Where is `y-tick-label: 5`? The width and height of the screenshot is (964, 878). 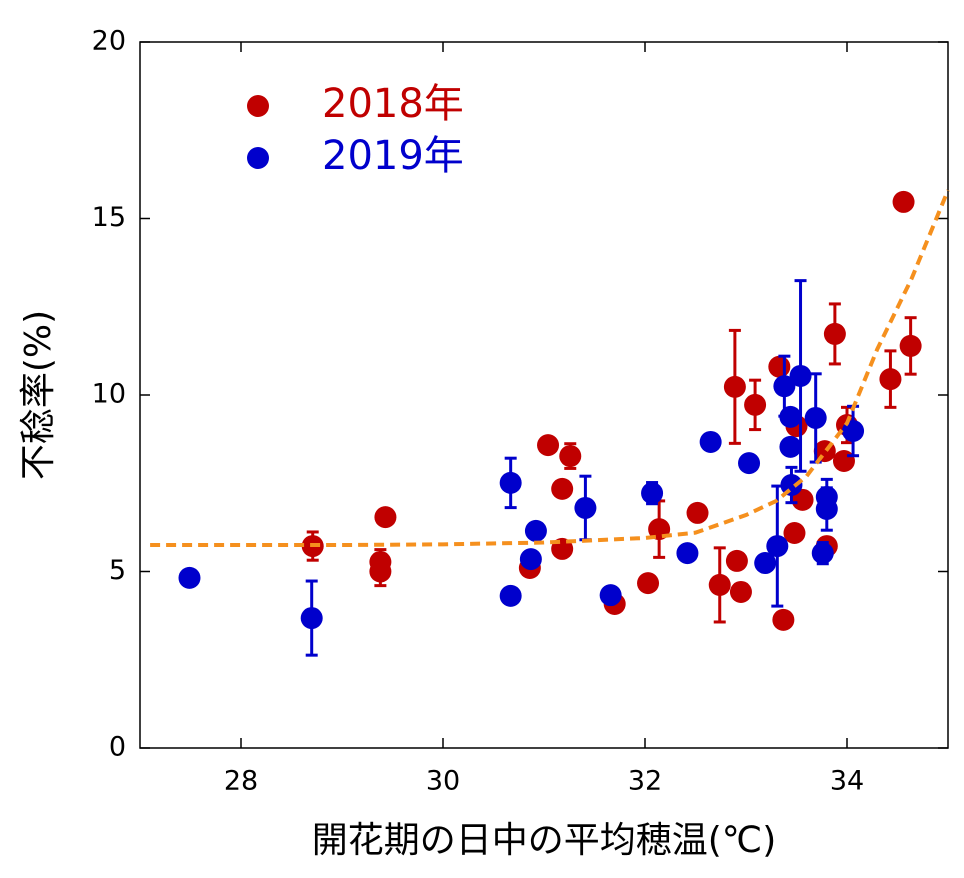 y-tick-label: 5 is located at coordinates (117, 570).